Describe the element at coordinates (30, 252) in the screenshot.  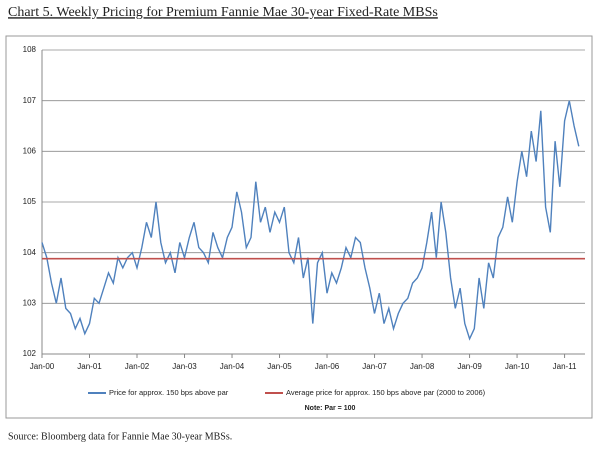
I see `y-tick-label: 104` at that location.